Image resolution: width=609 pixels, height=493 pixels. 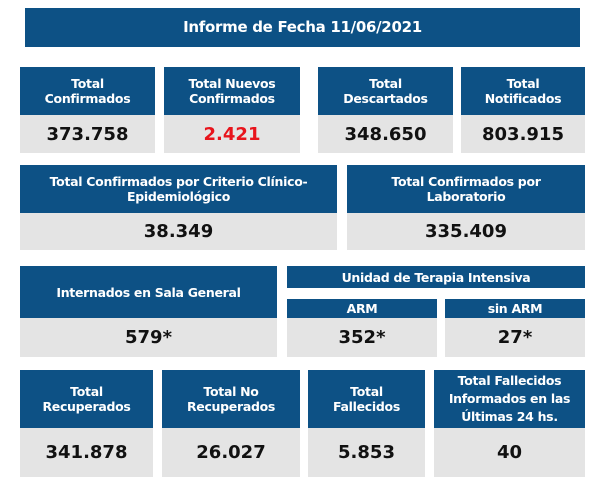 I want to click on sin-arm-label: sin ARM, so click(x=515, y=308).